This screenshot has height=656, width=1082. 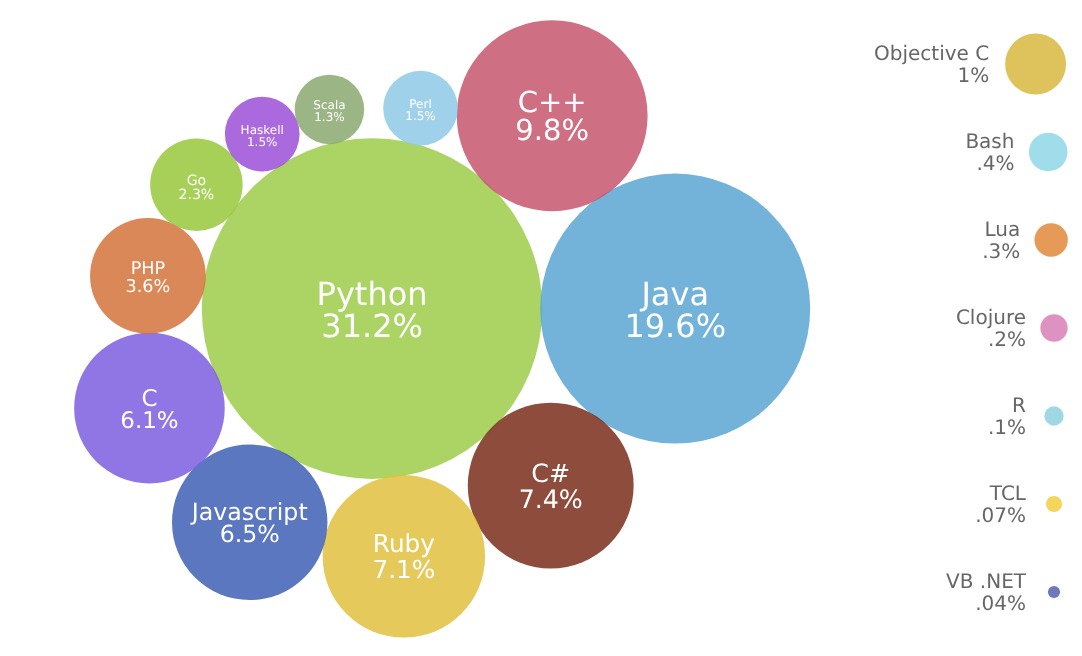 What do you see at coordinates (1007, 495) in the screenshot?
I see `category-label: TCL` at bounding box center [1007, 495].